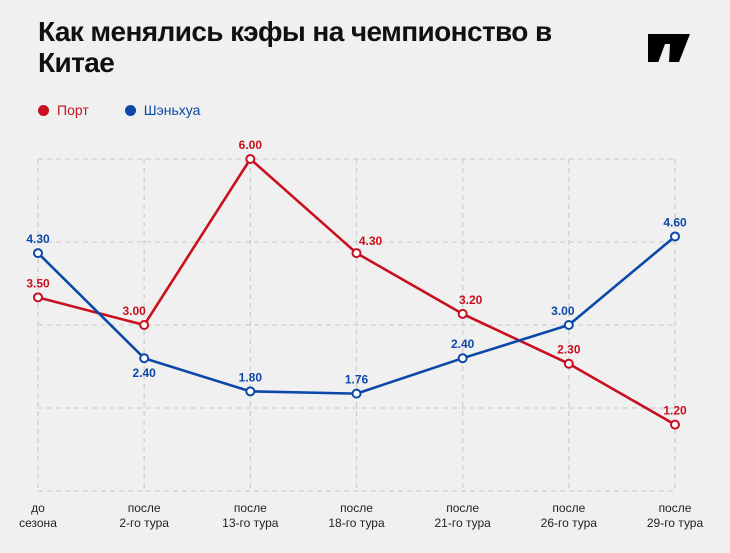 The width and height of the screenshot is (730, 553). I want to click on legend-item-shenhua: Шэньхуа, so click(162, 110).